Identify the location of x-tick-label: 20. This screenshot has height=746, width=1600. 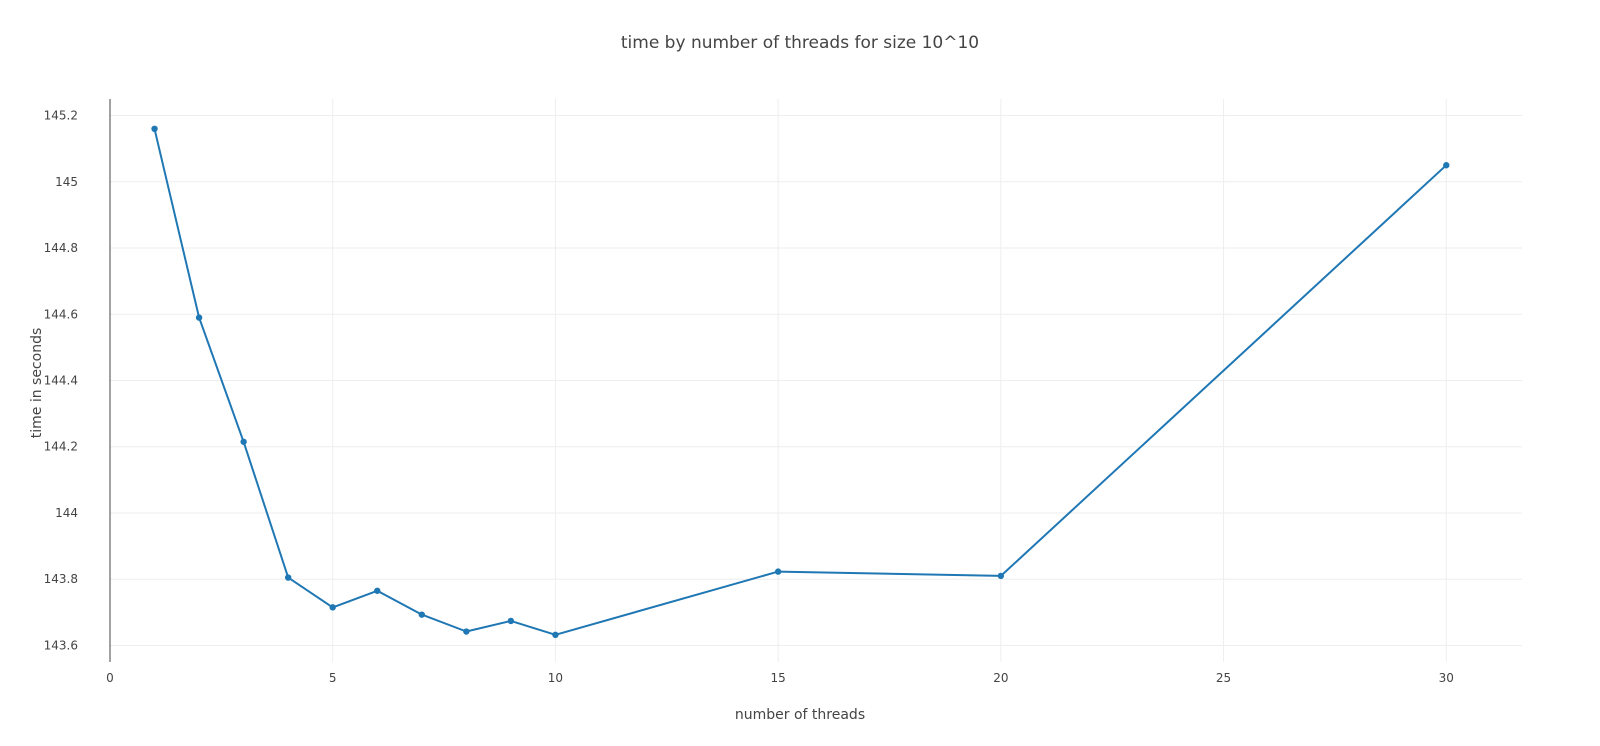
(1000, 678).